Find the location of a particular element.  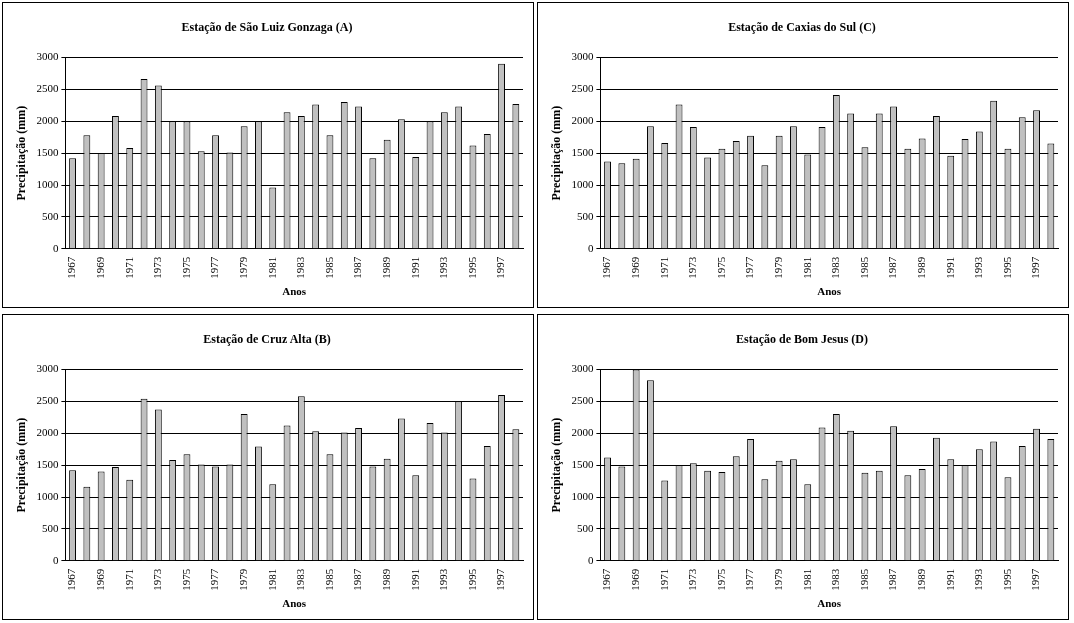

chart-title: Estação de Cruz Alta (B) is located at coordinates (267, 339).